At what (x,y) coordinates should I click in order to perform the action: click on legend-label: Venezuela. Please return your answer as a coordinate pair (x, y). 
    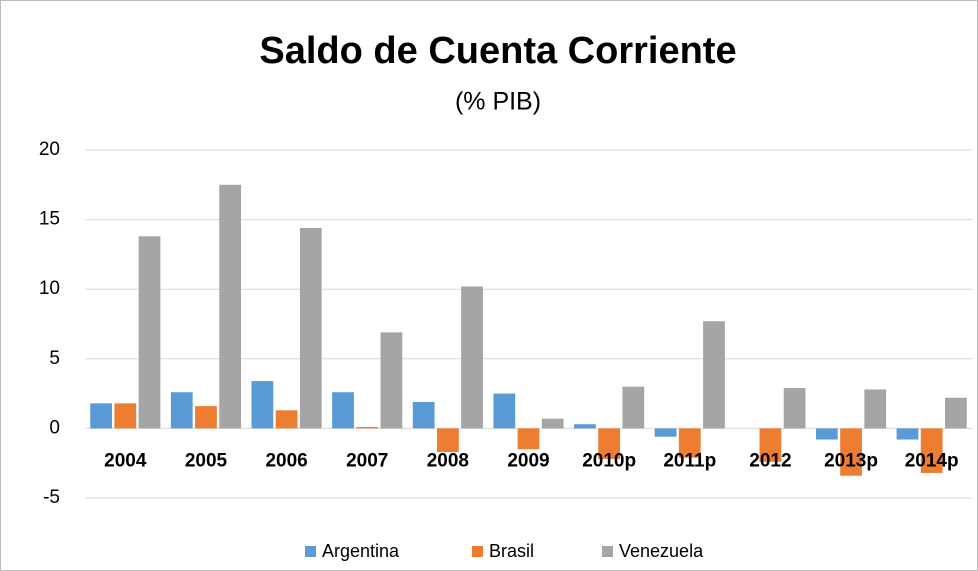
    Looking at the image, I should click on (661, 551).